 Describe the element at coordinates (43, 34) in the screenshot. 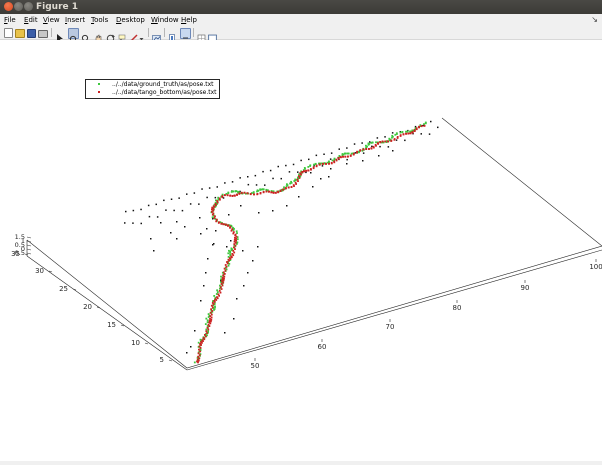

I see `print-icon` at that location.